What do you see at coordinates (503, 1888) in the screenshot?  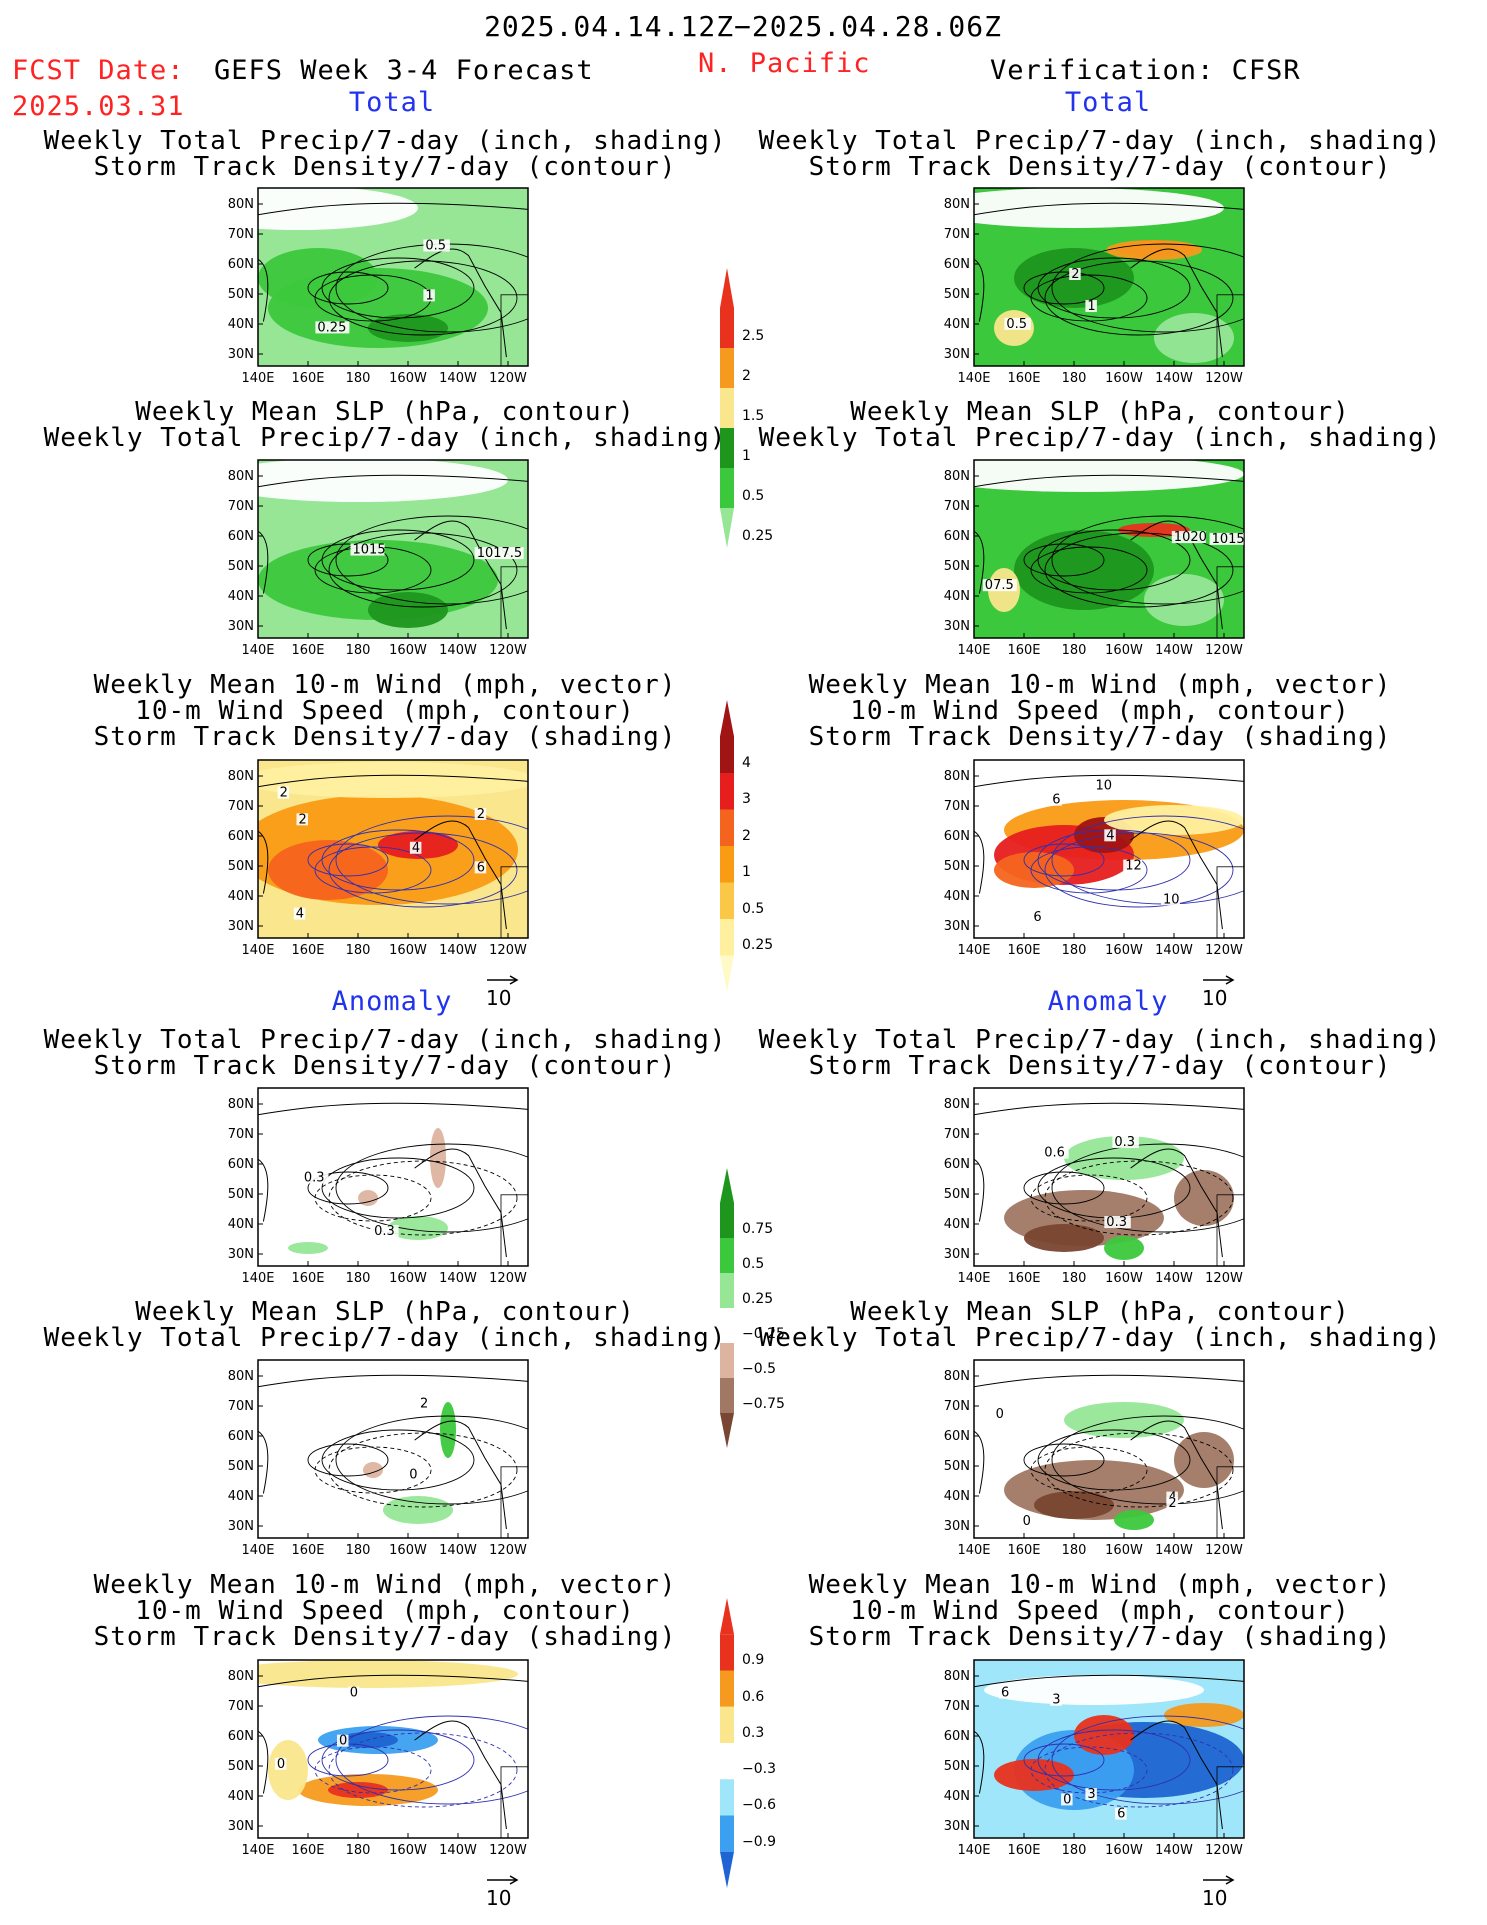 I see `vector-ref-row6-left: 10` at bounding box center [503, 1888].